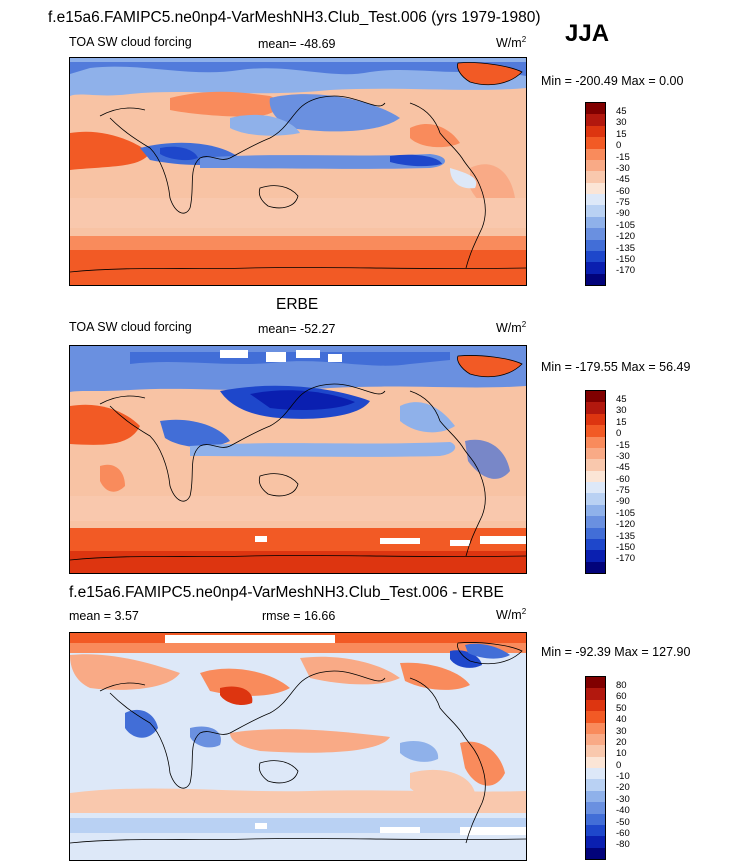  Describe the element at coordinates (621, 753) in the screenshot. I see `colorbar-tick-label: 10` at that location.